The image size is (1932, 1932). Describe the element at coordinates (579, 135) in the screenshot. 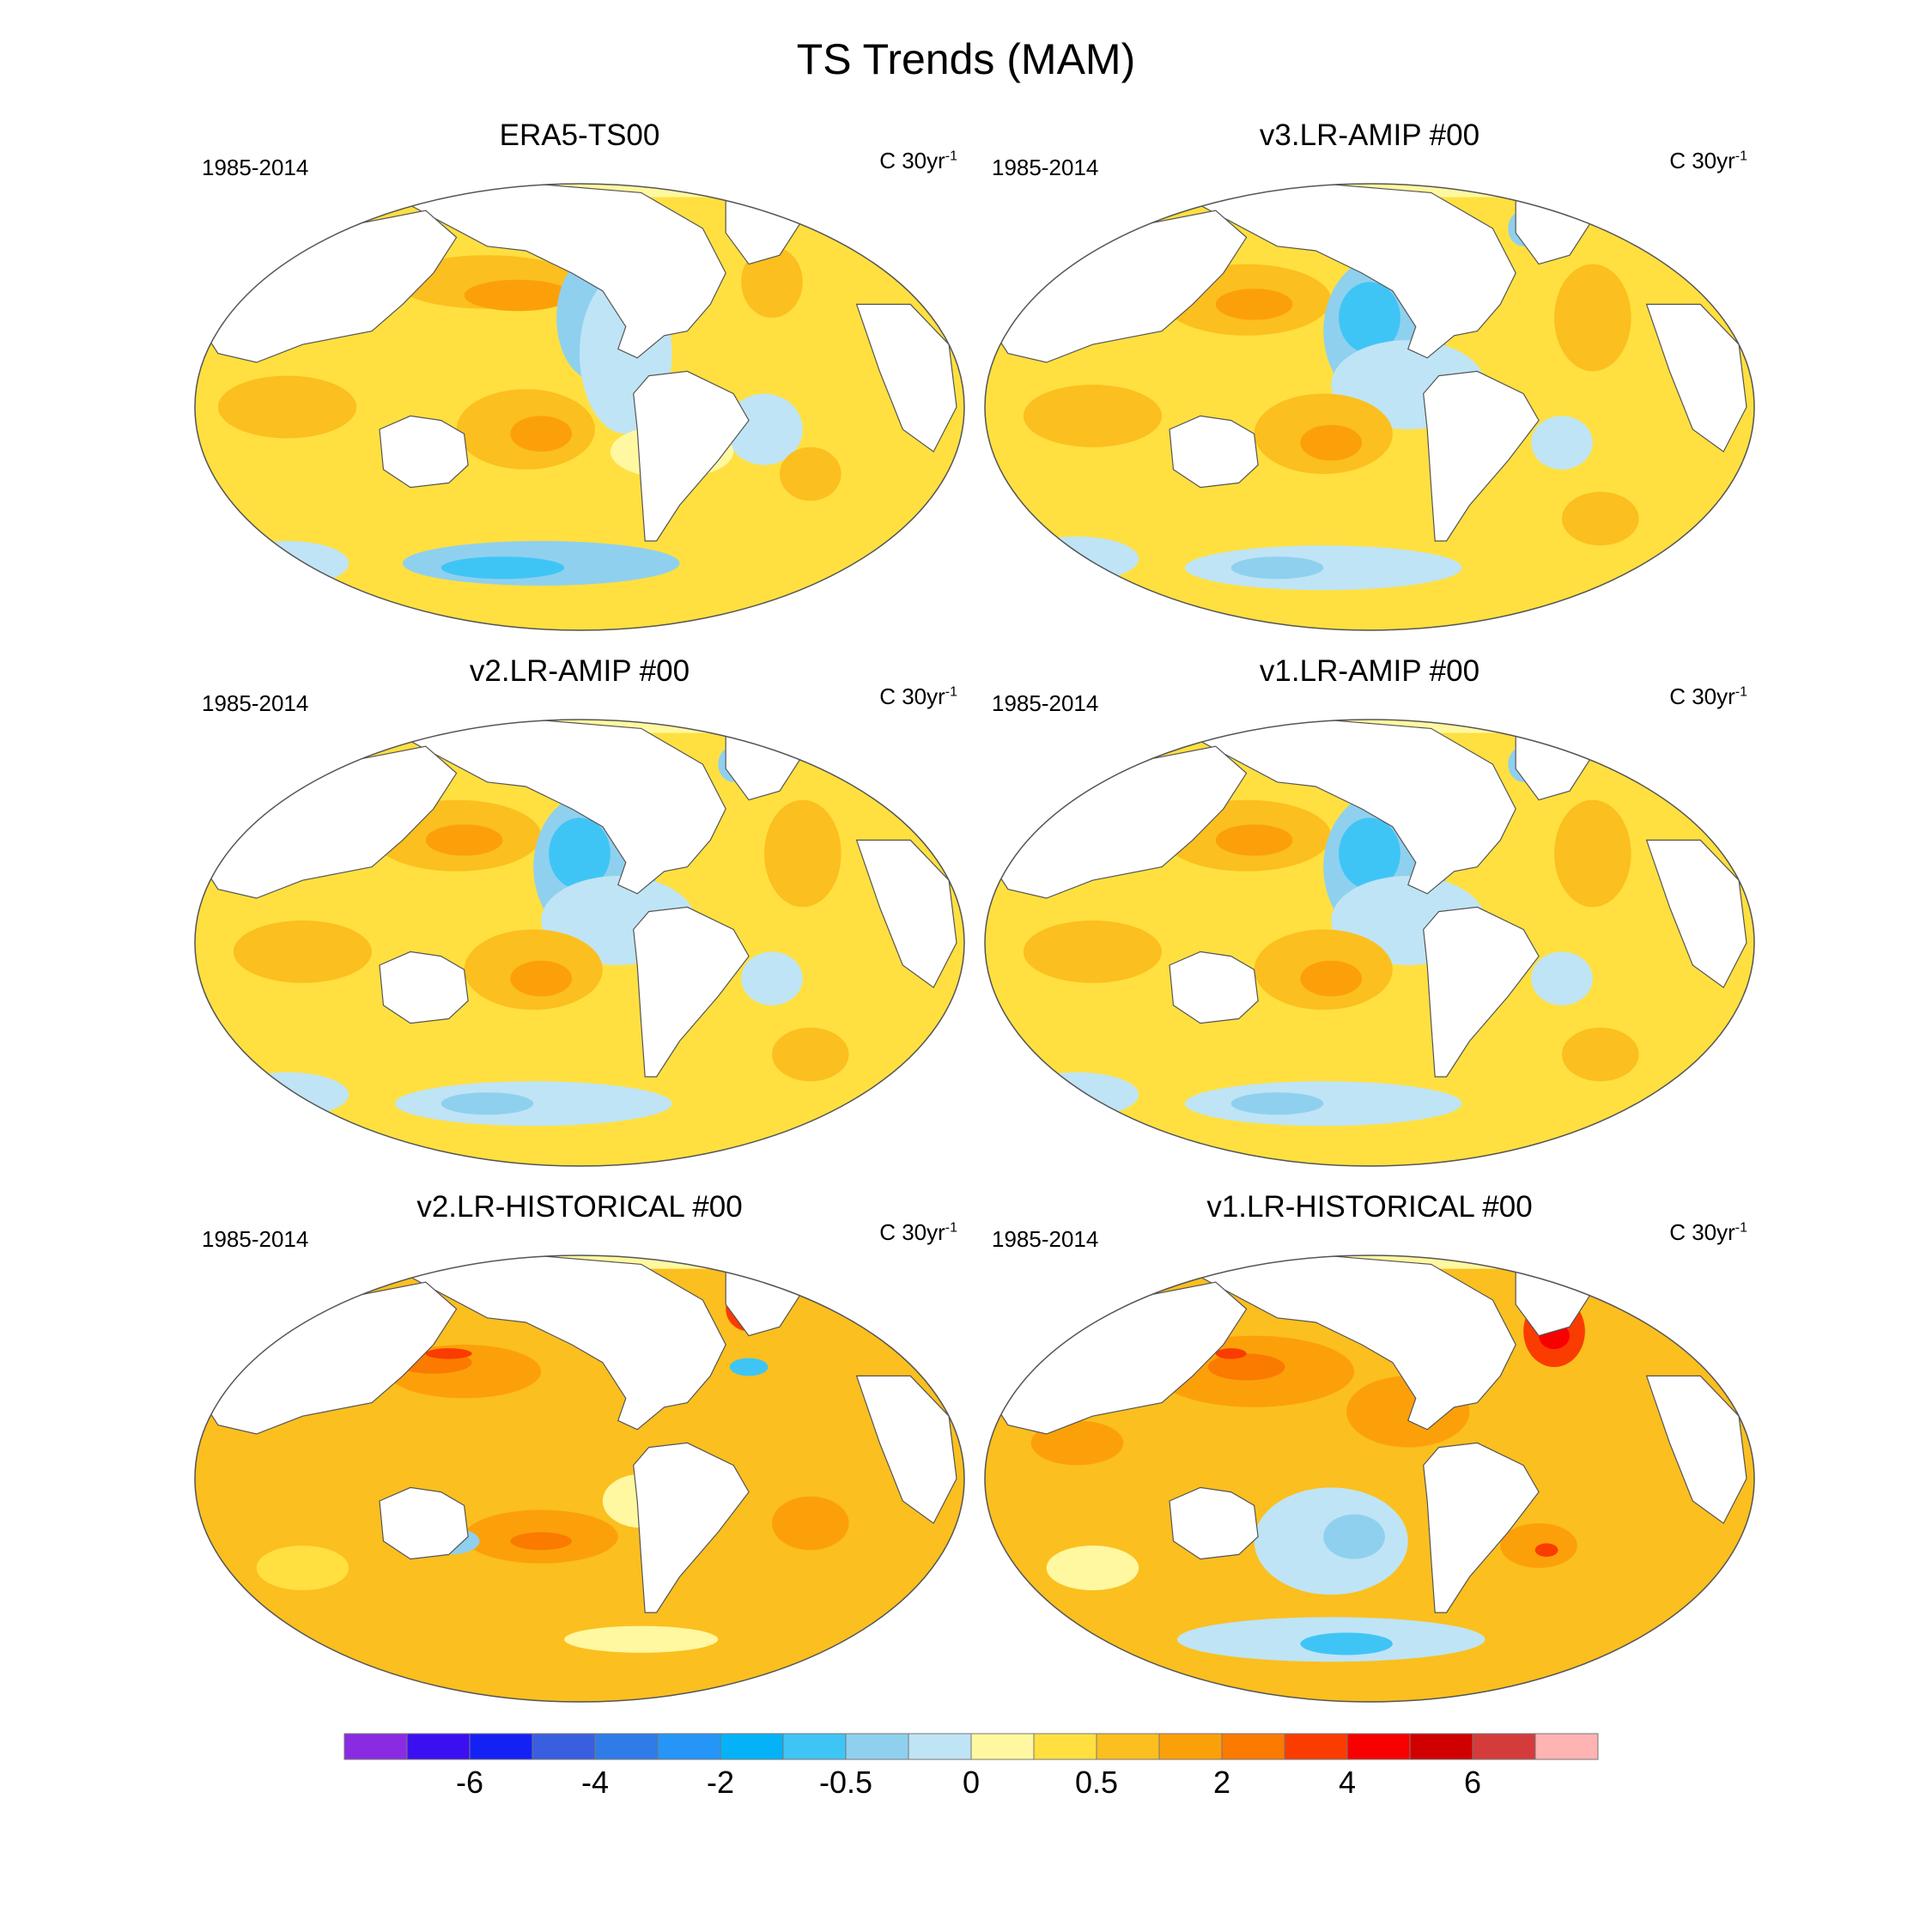

I see `panel-title: ERA5-TS00` at that location.